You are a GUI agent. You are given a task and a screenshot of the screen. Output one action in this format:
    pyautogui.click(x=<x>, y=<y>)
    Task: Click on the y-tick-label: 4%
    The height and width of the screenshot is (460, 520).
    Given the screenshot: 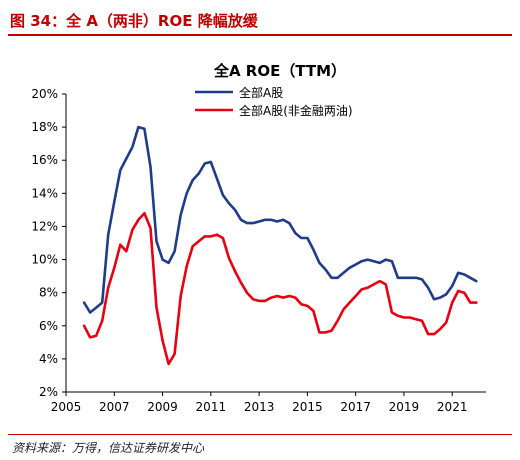 What is the action you would take?
    pyautogui.click(x=48, y=359)
    